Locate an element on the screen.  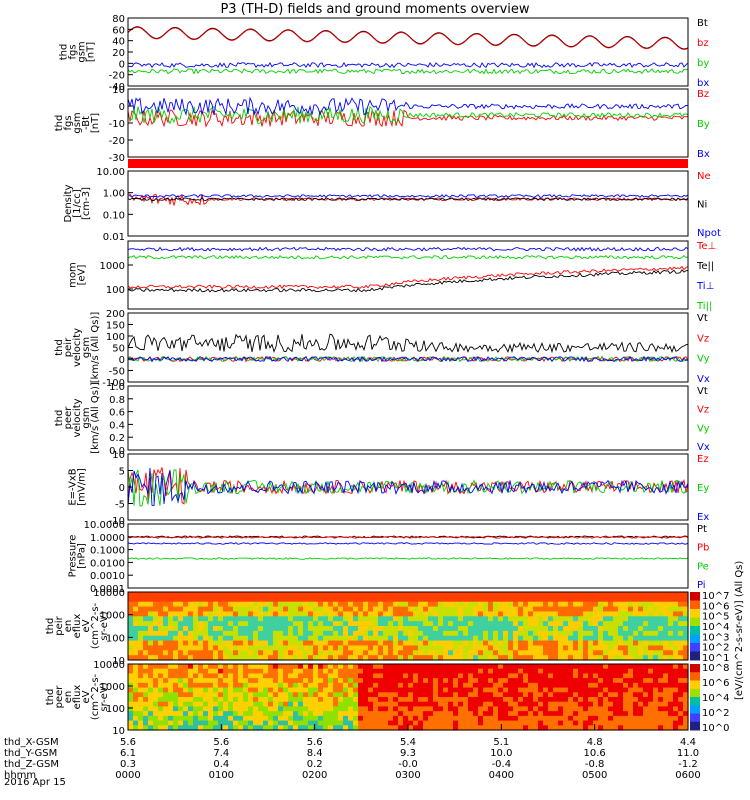
x-tick-label: -0.4 is located at coordinates (502, 764).